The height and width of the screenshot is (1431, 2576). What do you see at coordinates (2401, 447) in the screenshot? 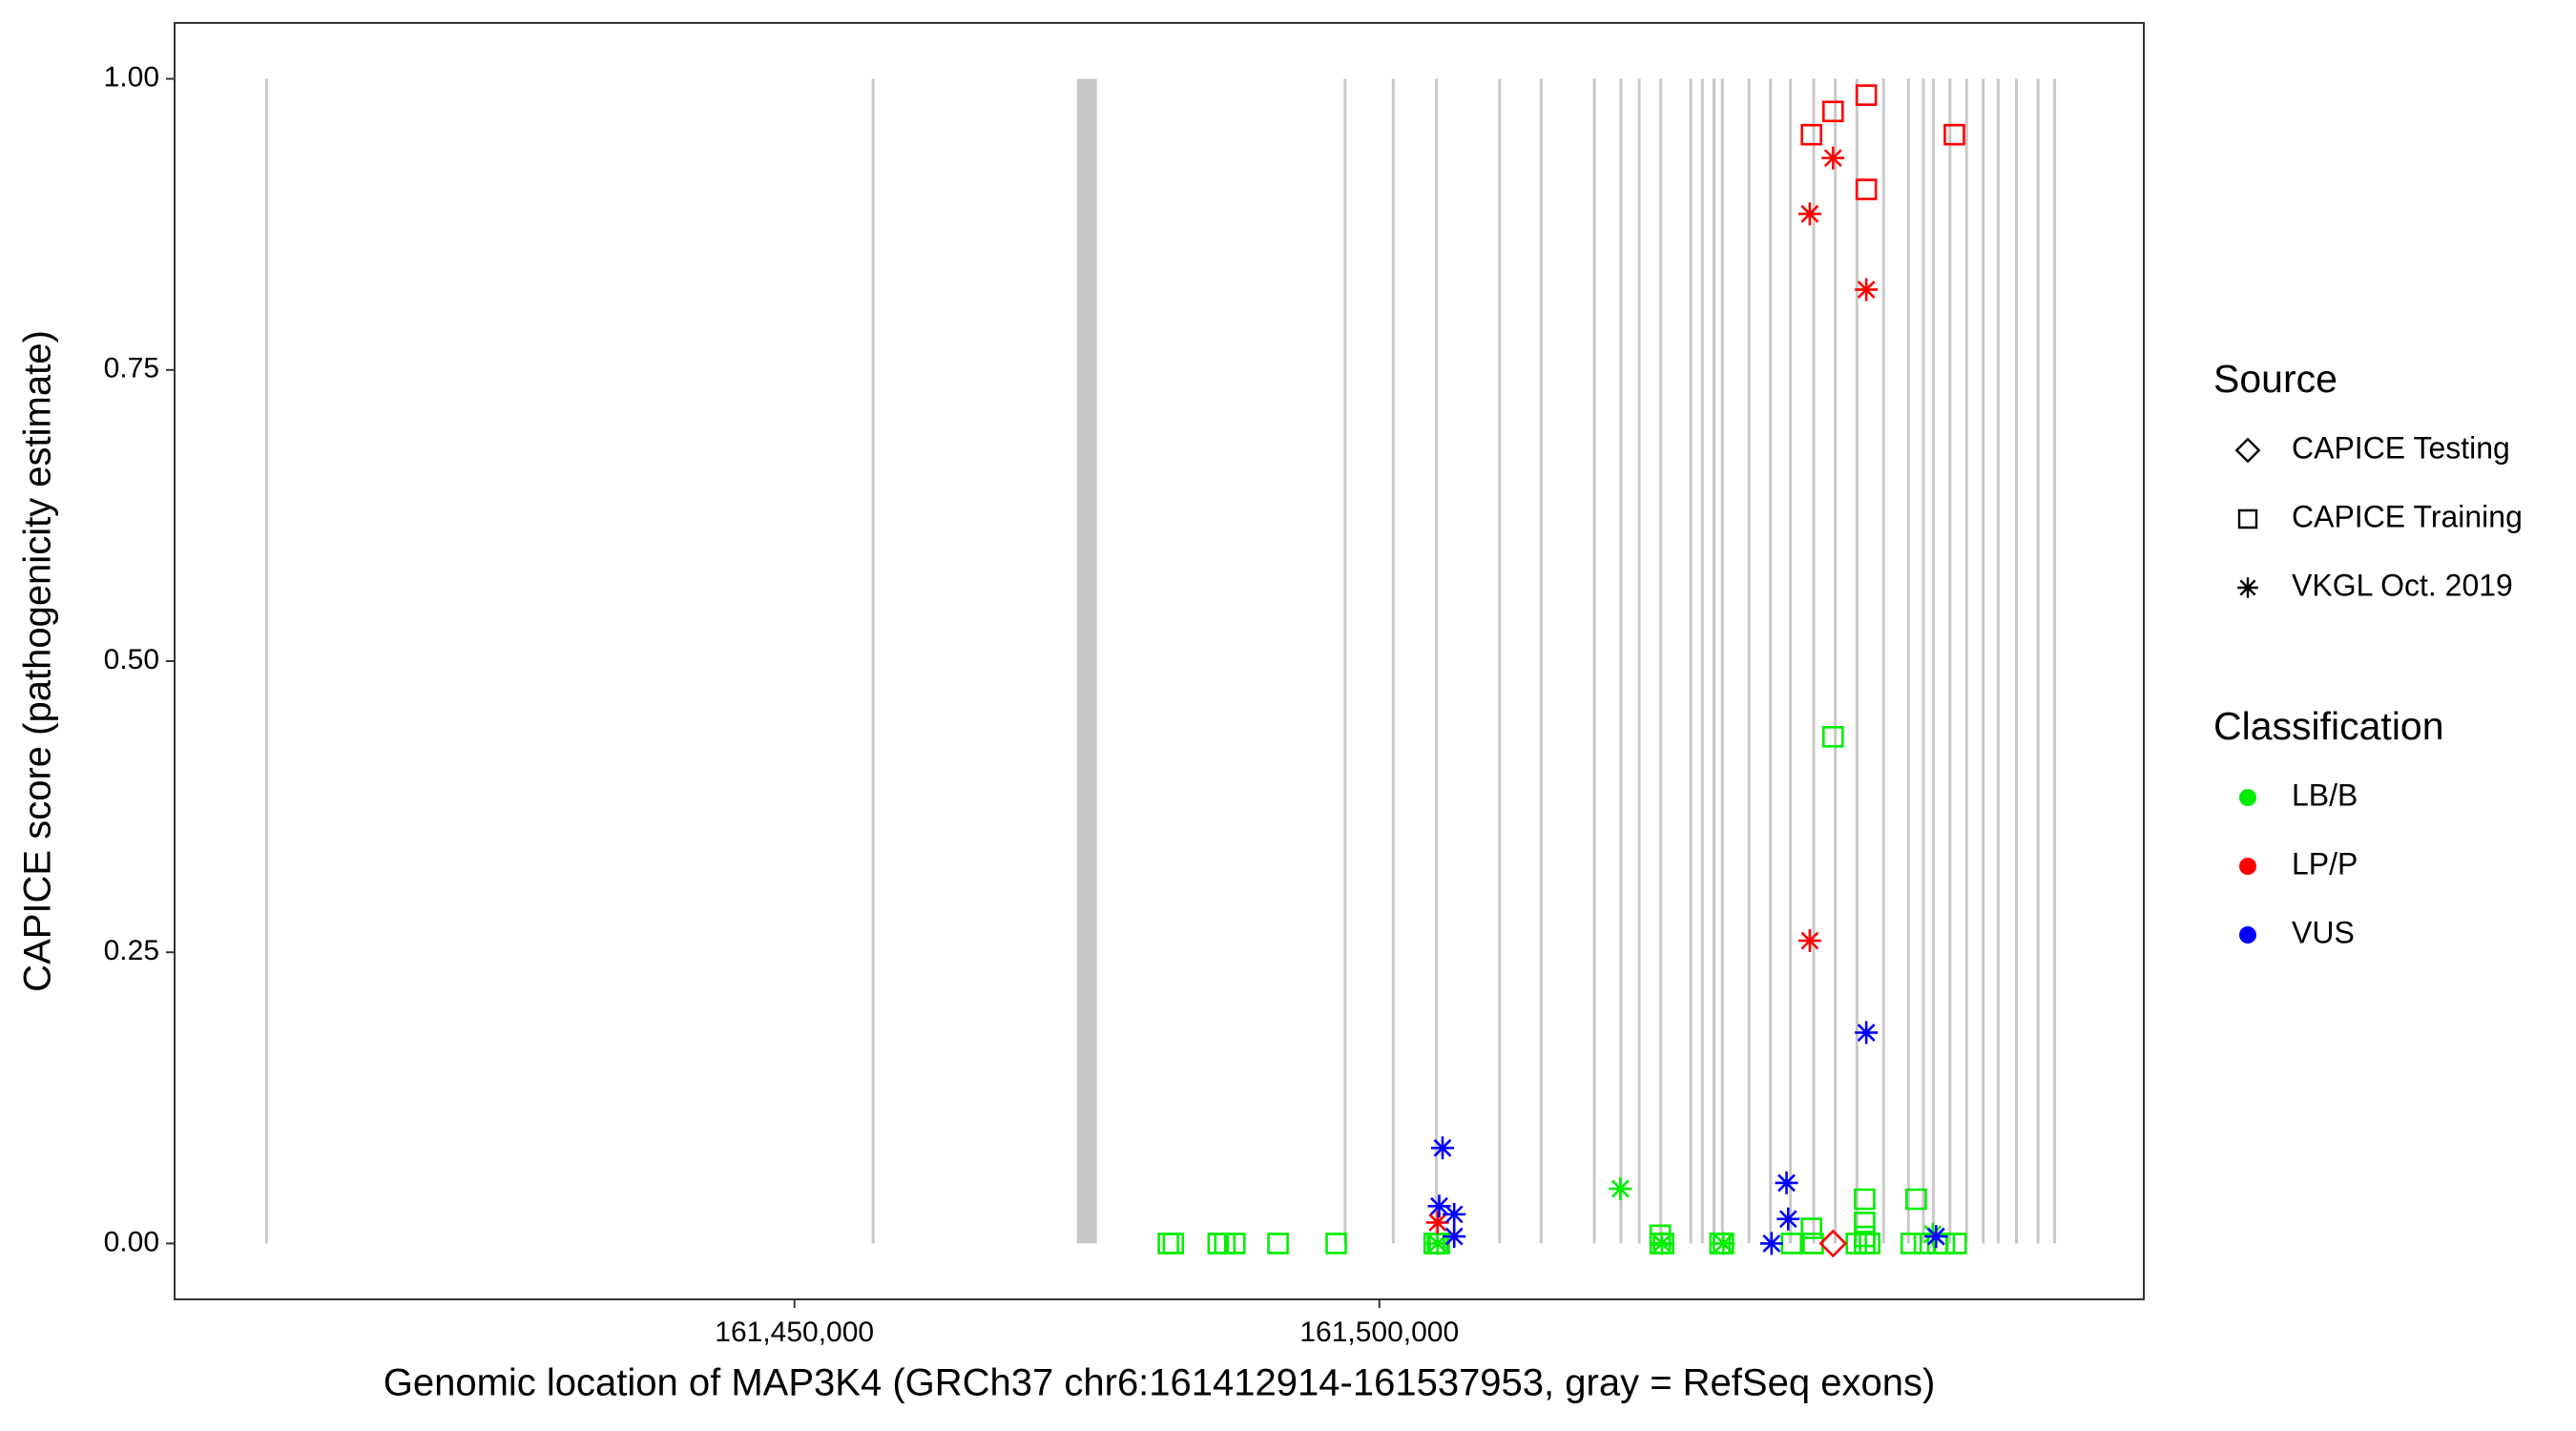
I see `legend-label: CAPICE Testing` at bounding box center [2401, 447].